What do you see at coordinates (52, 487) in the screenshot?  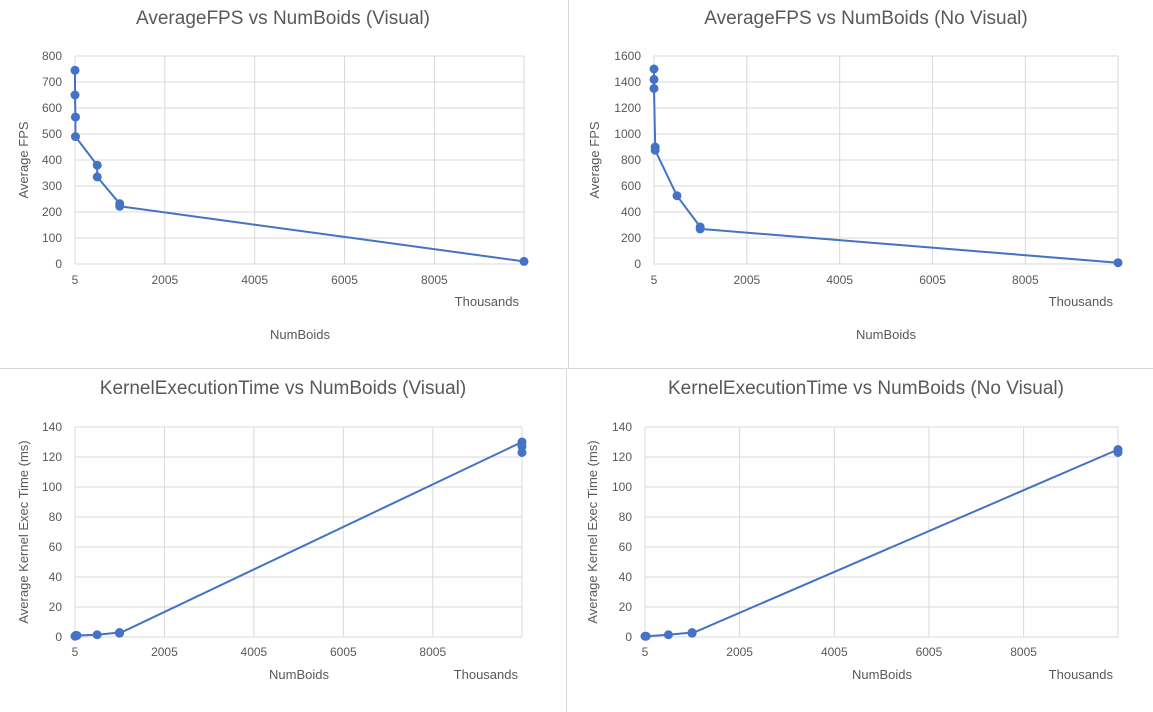 I see `chart3-y-tick-label: 100` at bounding box center [52, 487].